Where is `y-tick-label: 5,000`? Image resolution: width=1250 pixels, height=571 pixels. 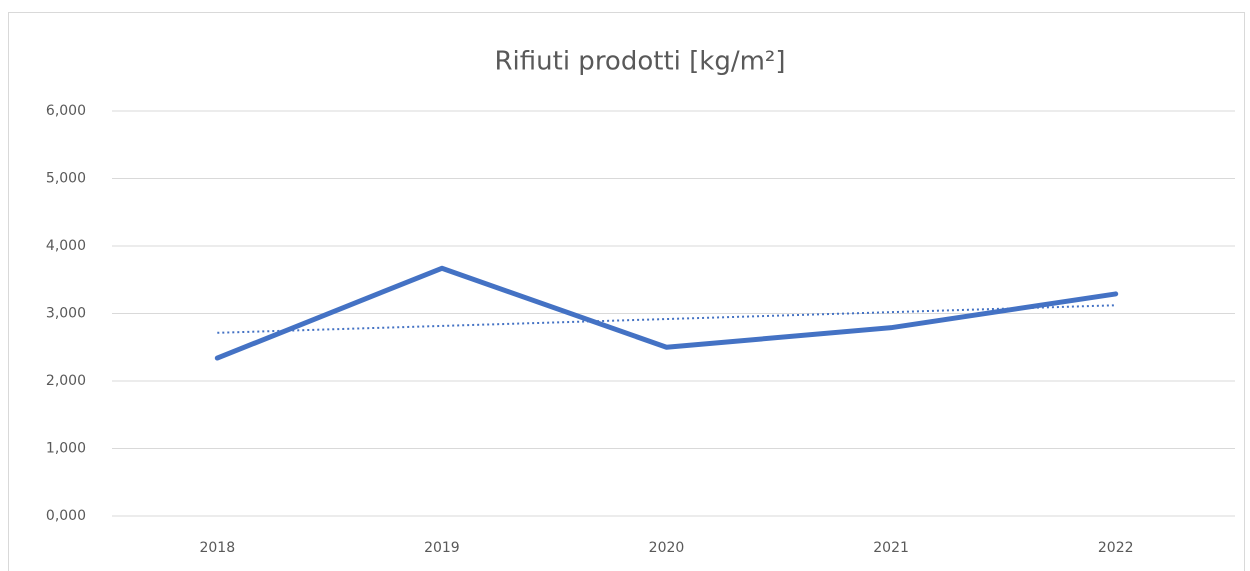 y-tick-label: 5,000 is located at coordinates (66, 179).